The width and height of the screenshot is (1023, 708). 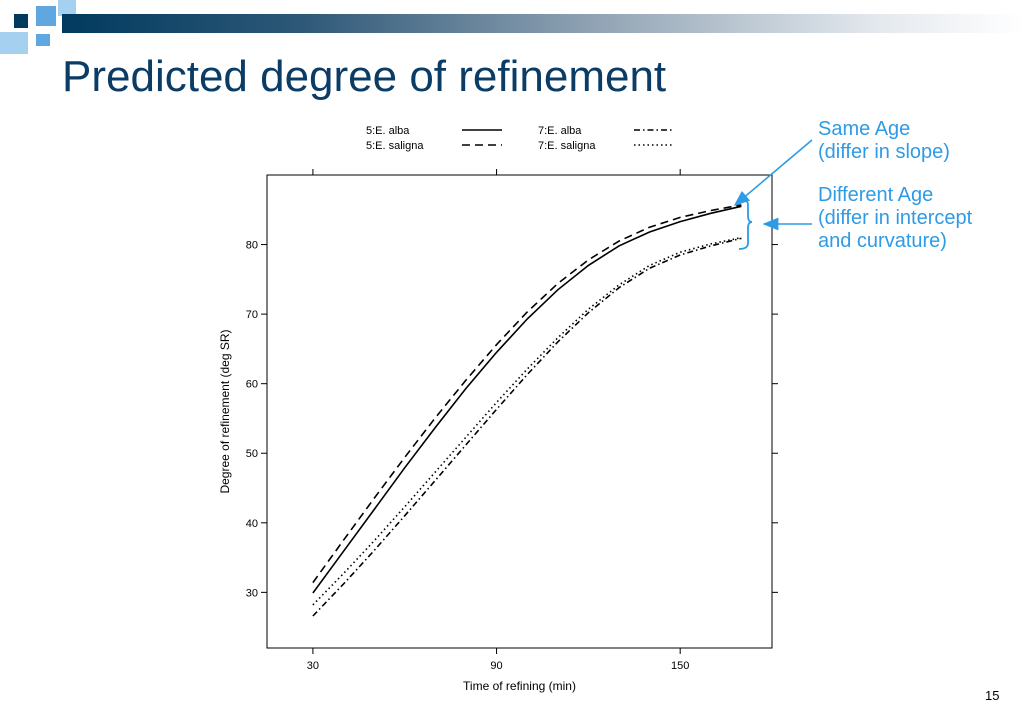 What do you see at coordinates (542, 23) in the screenshot?
I see `title-banner` at bounding box center [542, 23].